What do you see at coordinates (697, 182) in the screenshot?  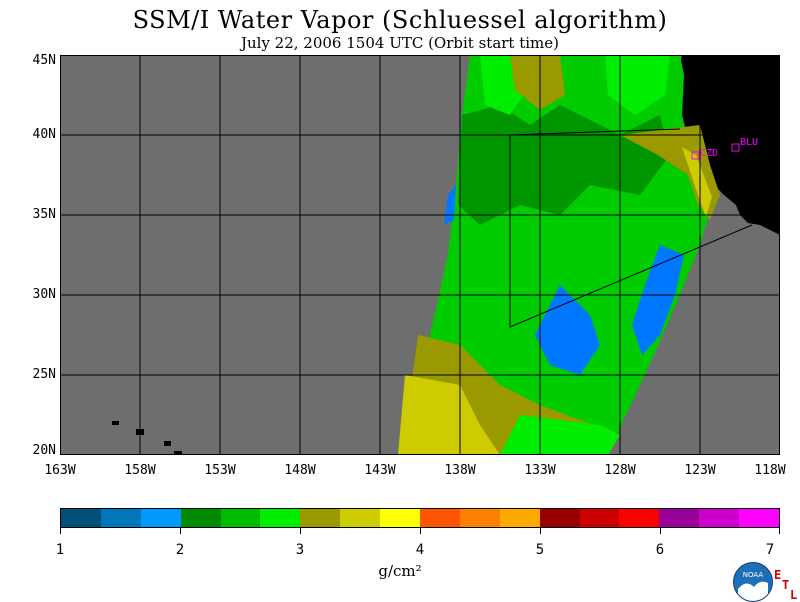 I see `swath-yellow-coast` at bounding box center [697, 182].